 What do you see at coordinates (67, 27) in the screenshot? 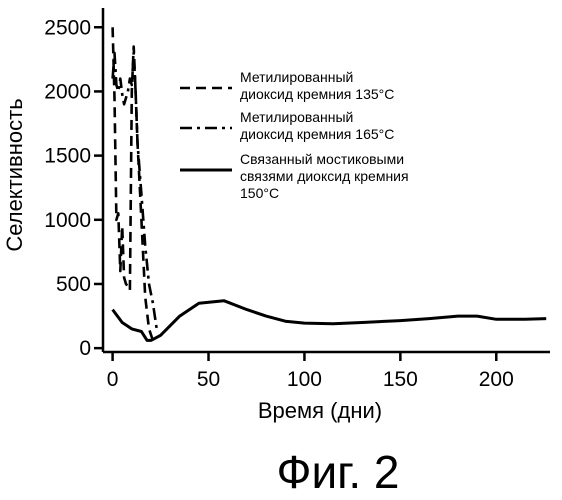
I see `y-tick-label: 2500` at bounding box center [67, 27].